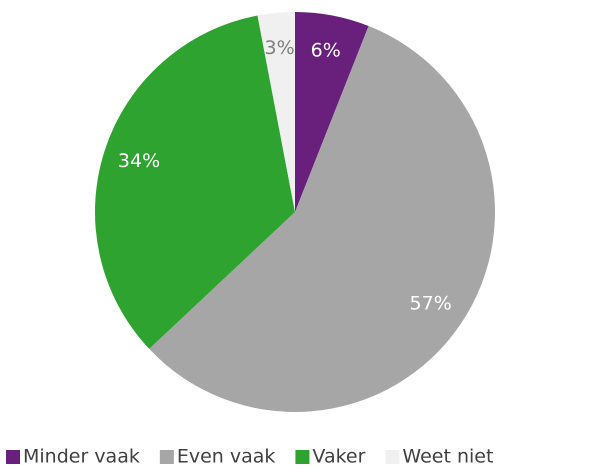 This screenshot has width=602, height=471. I want to click on data-label: 6%, so click(326, 50).